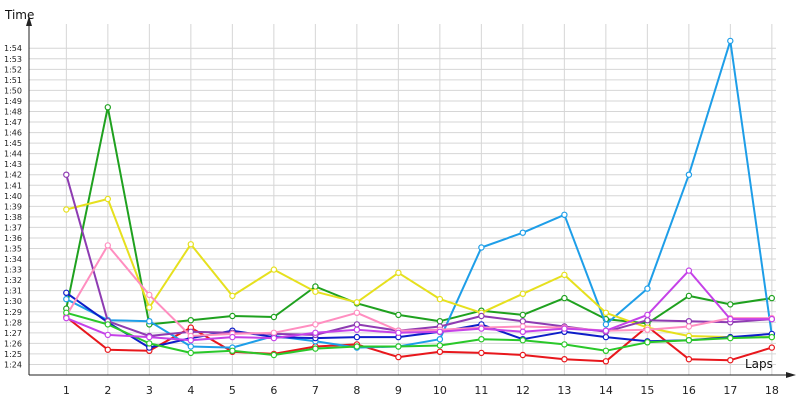 This screenshot has width=800, height=400. I want to click on x-tick-label: 10, so click(440, 390).